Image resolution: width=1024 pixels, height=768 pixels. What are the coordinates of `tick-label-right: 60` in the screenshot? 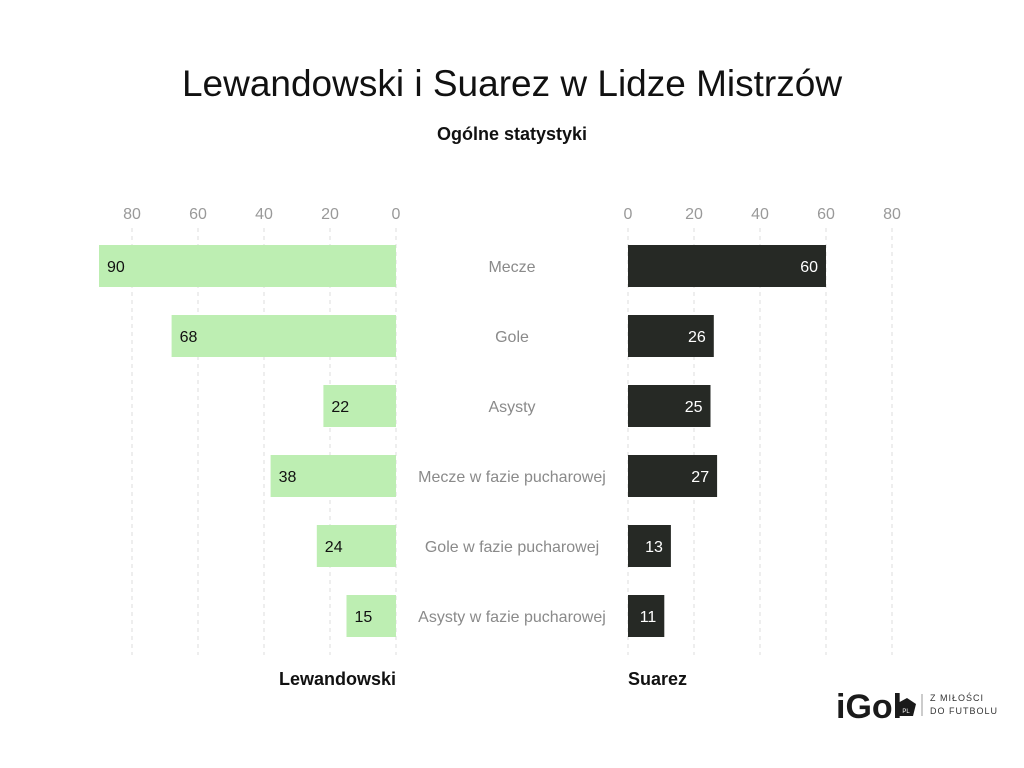 It's located at (826, 214).